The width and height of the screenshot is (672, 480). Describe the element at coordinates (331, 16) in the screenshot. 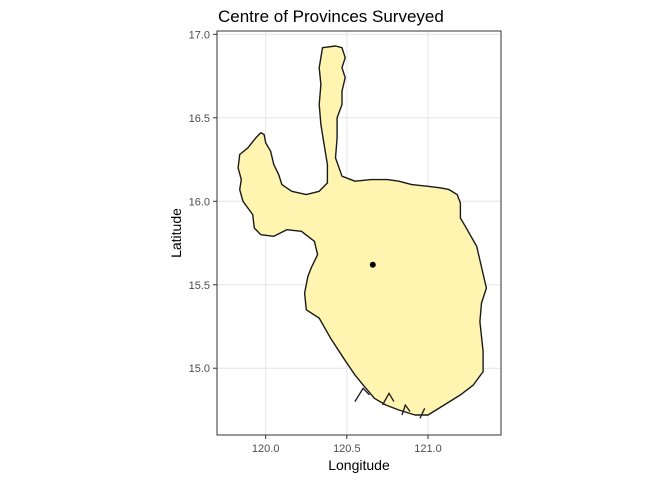

I see `chart-title: Centre of Provinces Surveyed` at that location.